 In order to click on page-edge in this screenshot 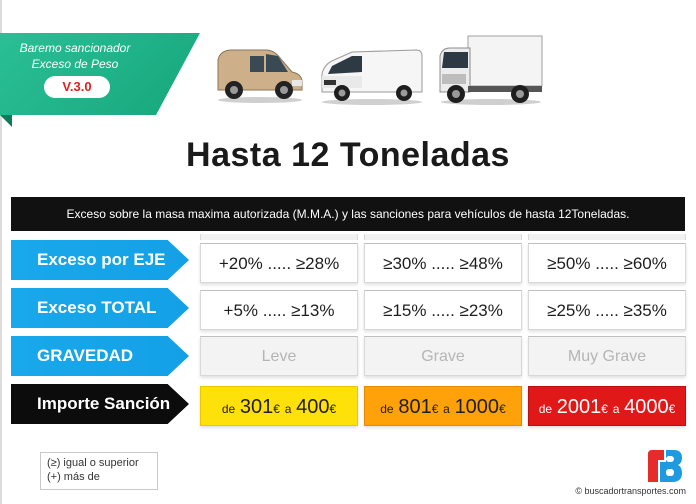, I will do `click(1, 252)`.